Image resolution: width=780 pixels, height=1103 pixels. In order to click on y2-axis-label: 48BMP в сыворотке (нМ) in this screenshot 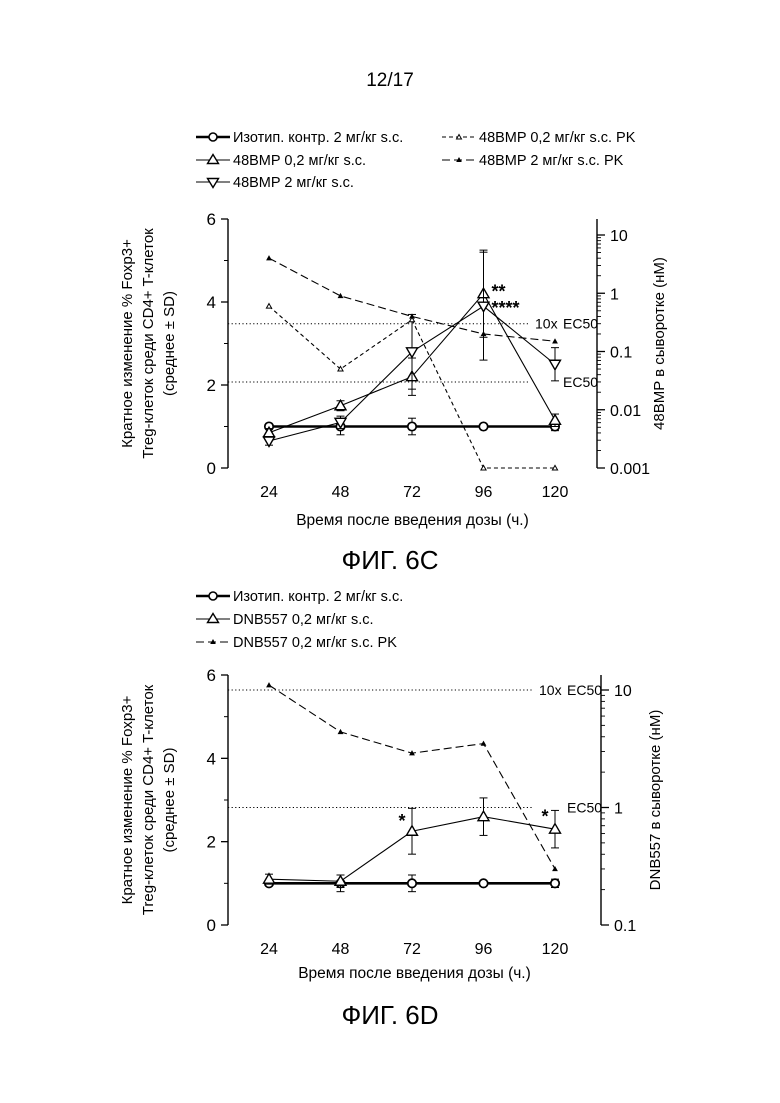, I will do `click(659, 343)`.